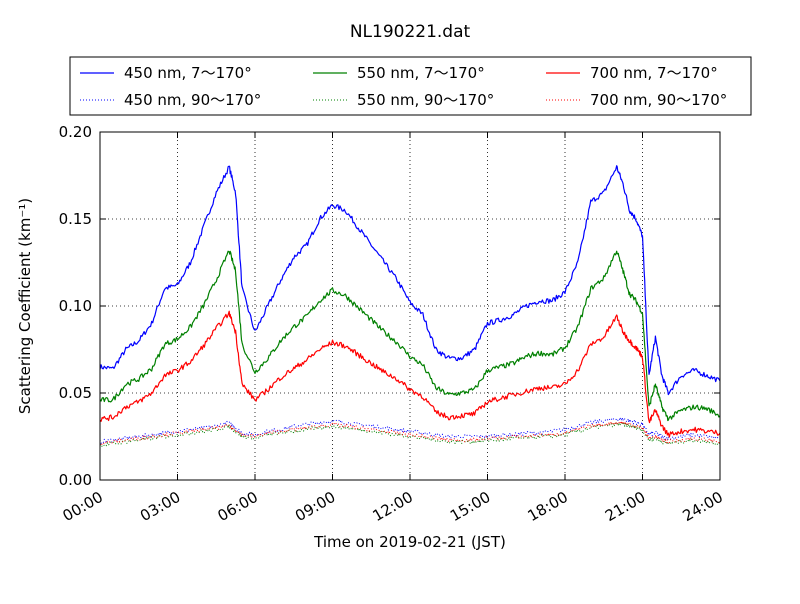 The image size is (800, 604). What do you see at coordinates (409, 542) in the screenshot?
I see `x-axis-label: Time on 2019-02-21 (JST)` at bounding box center [409, 542].